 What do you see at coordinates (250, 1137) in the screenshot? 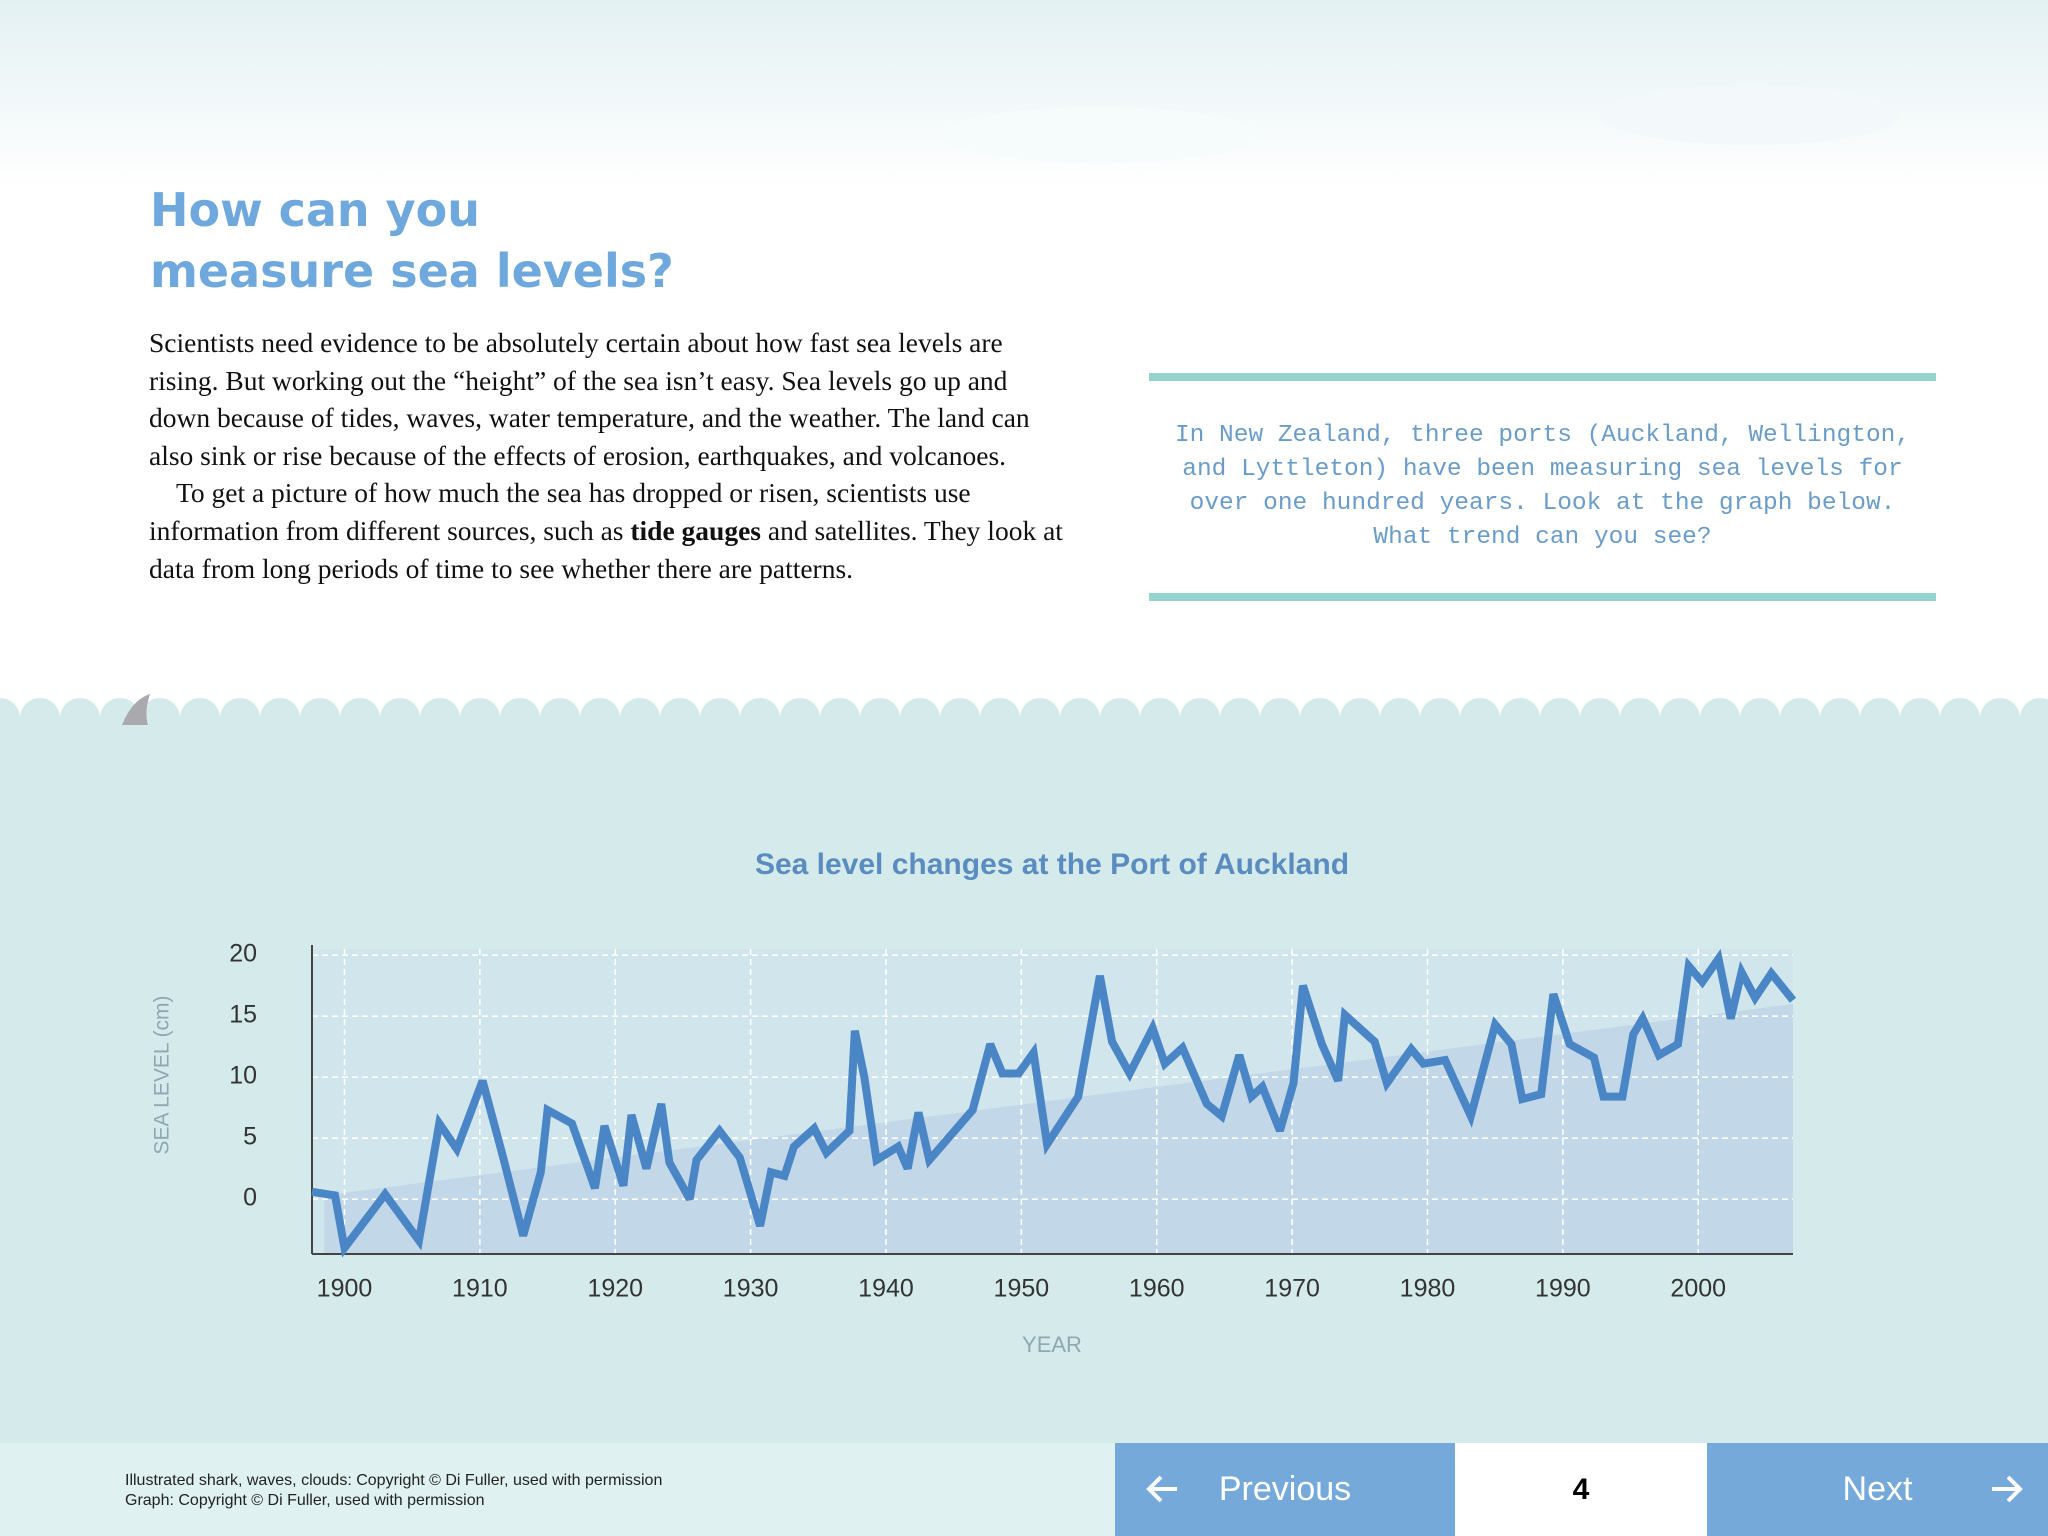
I see `y-tick-label: 5` at bounding box center [250, 1137].